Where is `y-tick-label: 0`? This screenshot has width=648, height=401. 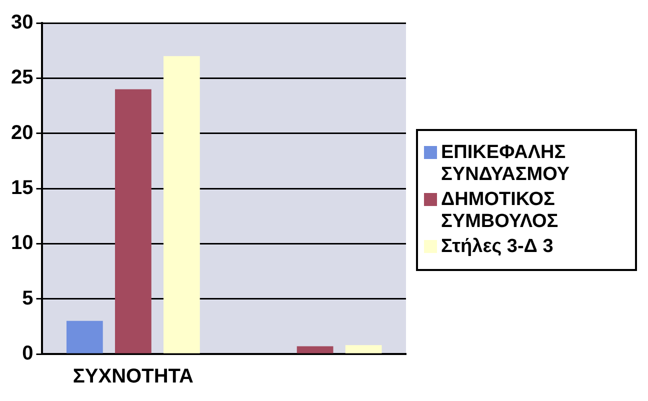
y-tick-label: 0 is located at coordinates (28, 353).